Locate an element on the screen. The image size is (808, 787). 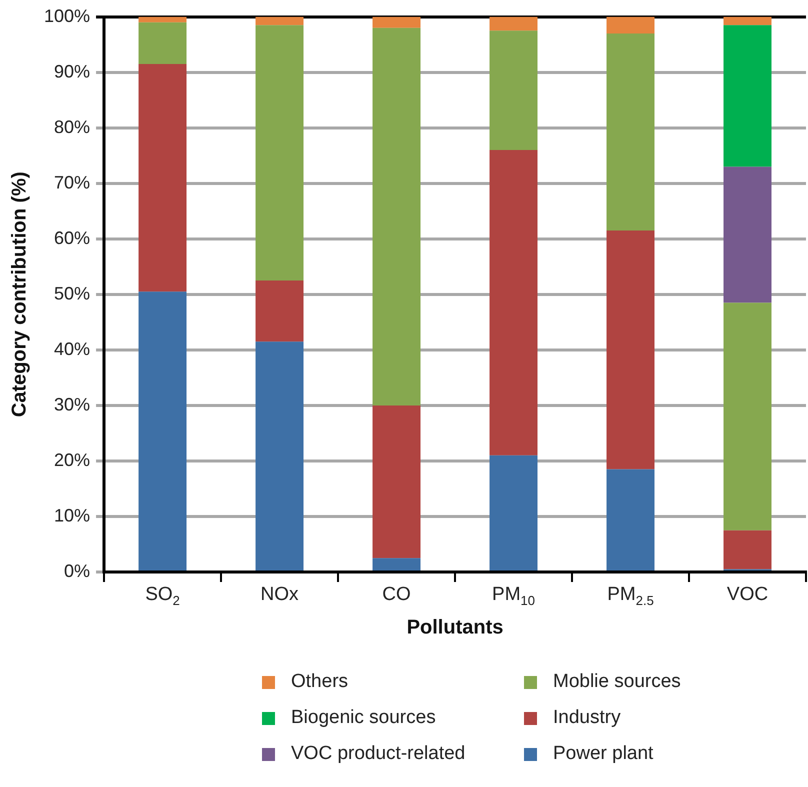
y-tick-label: 20% is located at coordinates (72, 460).